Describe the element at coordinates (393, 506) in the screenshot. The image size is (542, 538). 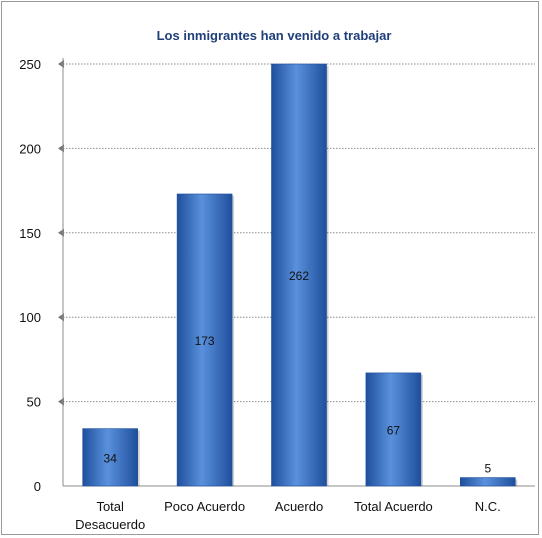
I see `x-tick-label: Total Acuerdo` at that location.